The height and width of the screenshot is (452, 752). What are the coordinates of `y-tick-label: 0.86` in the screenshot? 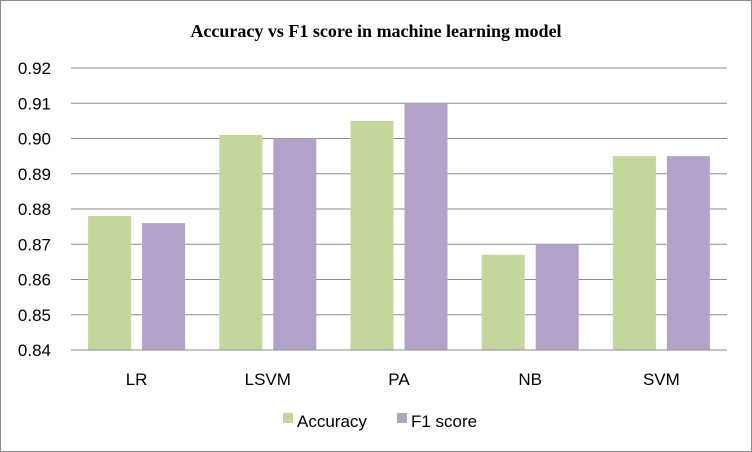 It's located at (34, 280).